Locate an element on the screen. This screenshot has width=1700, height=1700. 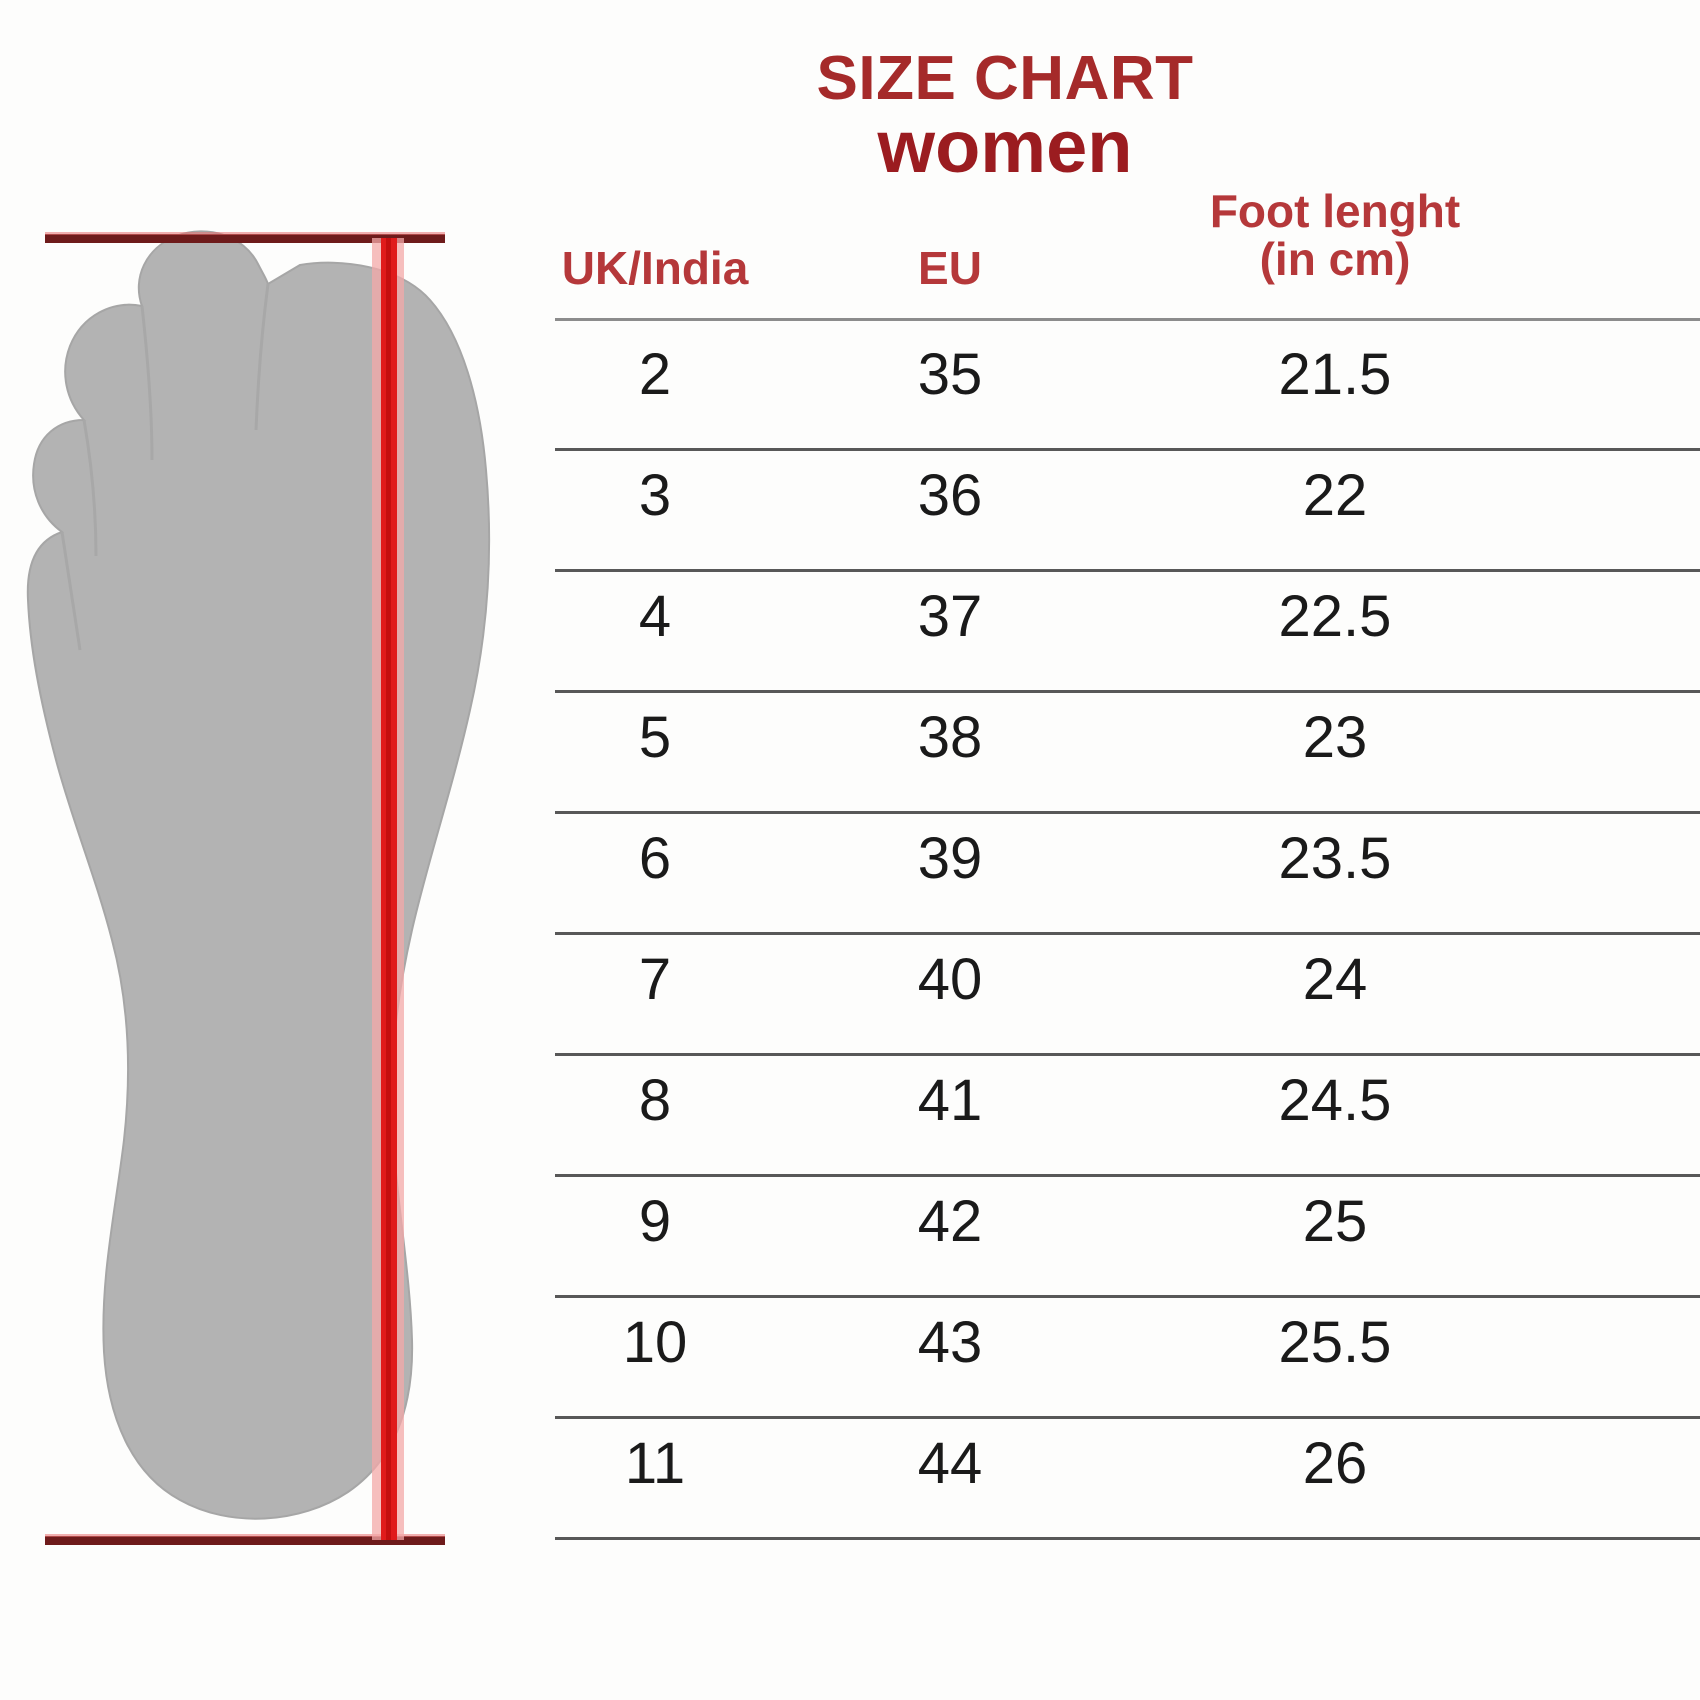
cell-eu: 43 is located at coordinates (950, 1342).